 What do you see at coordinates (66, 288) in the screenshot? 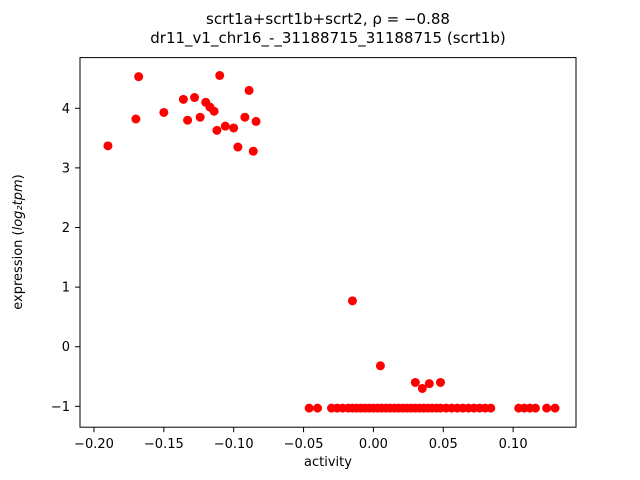
I see `y-tick-label: 1` at bounding box center [66, 288].